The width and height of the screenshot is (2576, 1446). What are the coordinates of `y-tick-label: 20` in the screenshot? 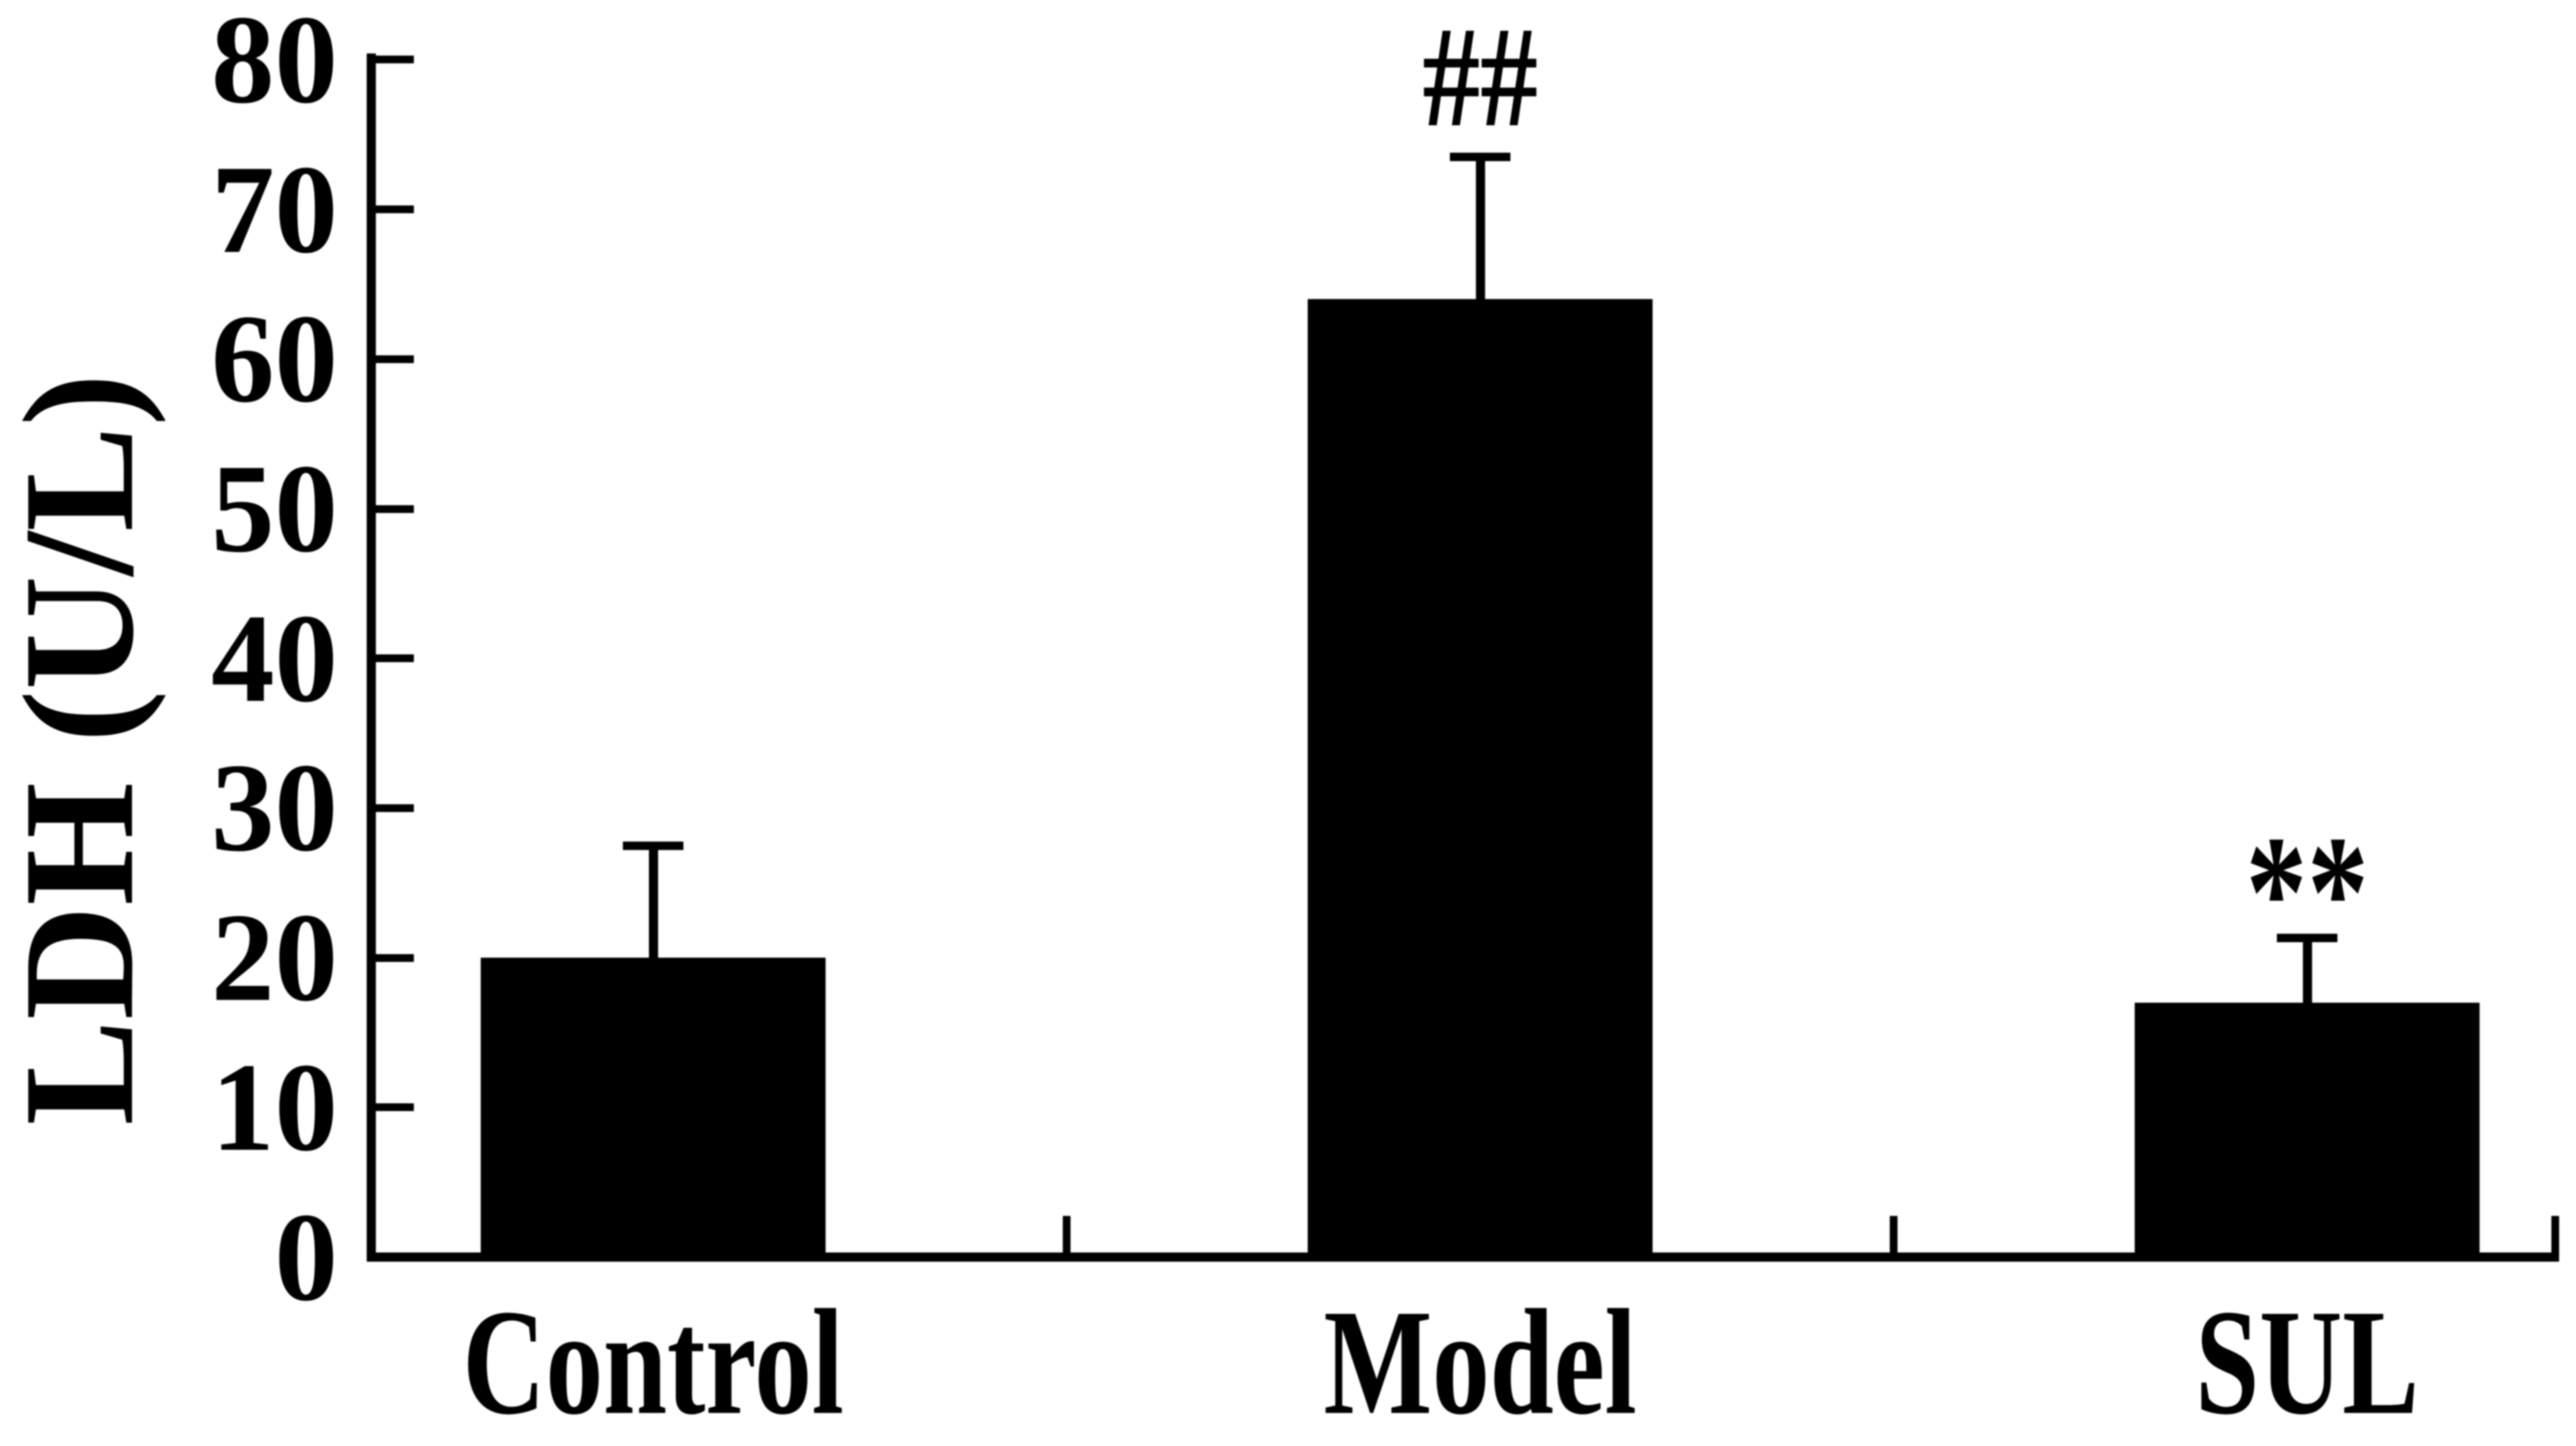 It's located at (274, 957).